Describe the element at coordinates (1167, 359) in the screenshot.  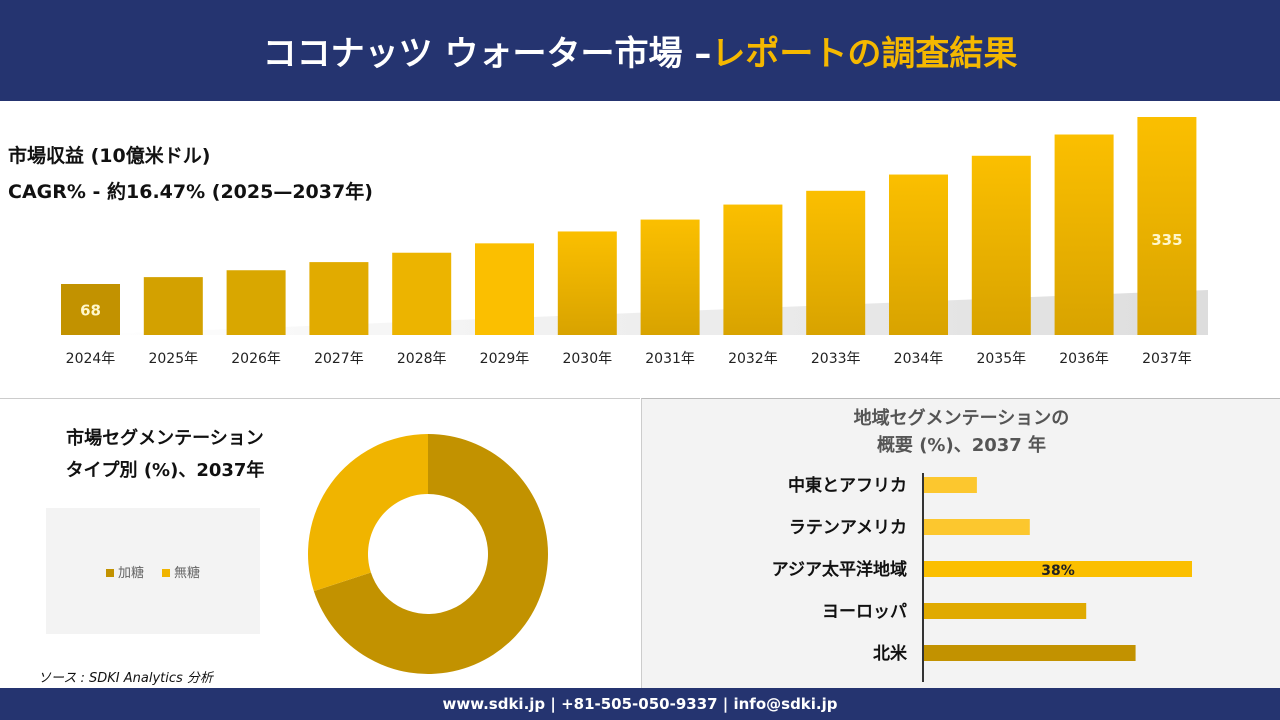
I see `x-tick-label: 2037年` at that location.